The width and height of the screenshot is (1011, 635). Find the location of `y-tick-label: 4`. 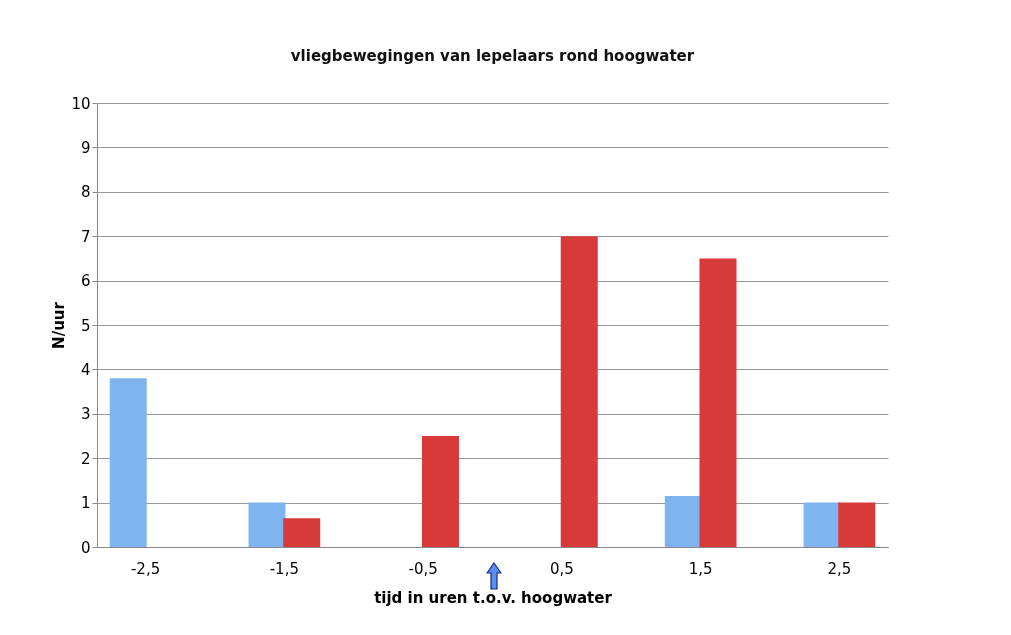

y-tick-label: 4 is located at coordinates (85, 369).